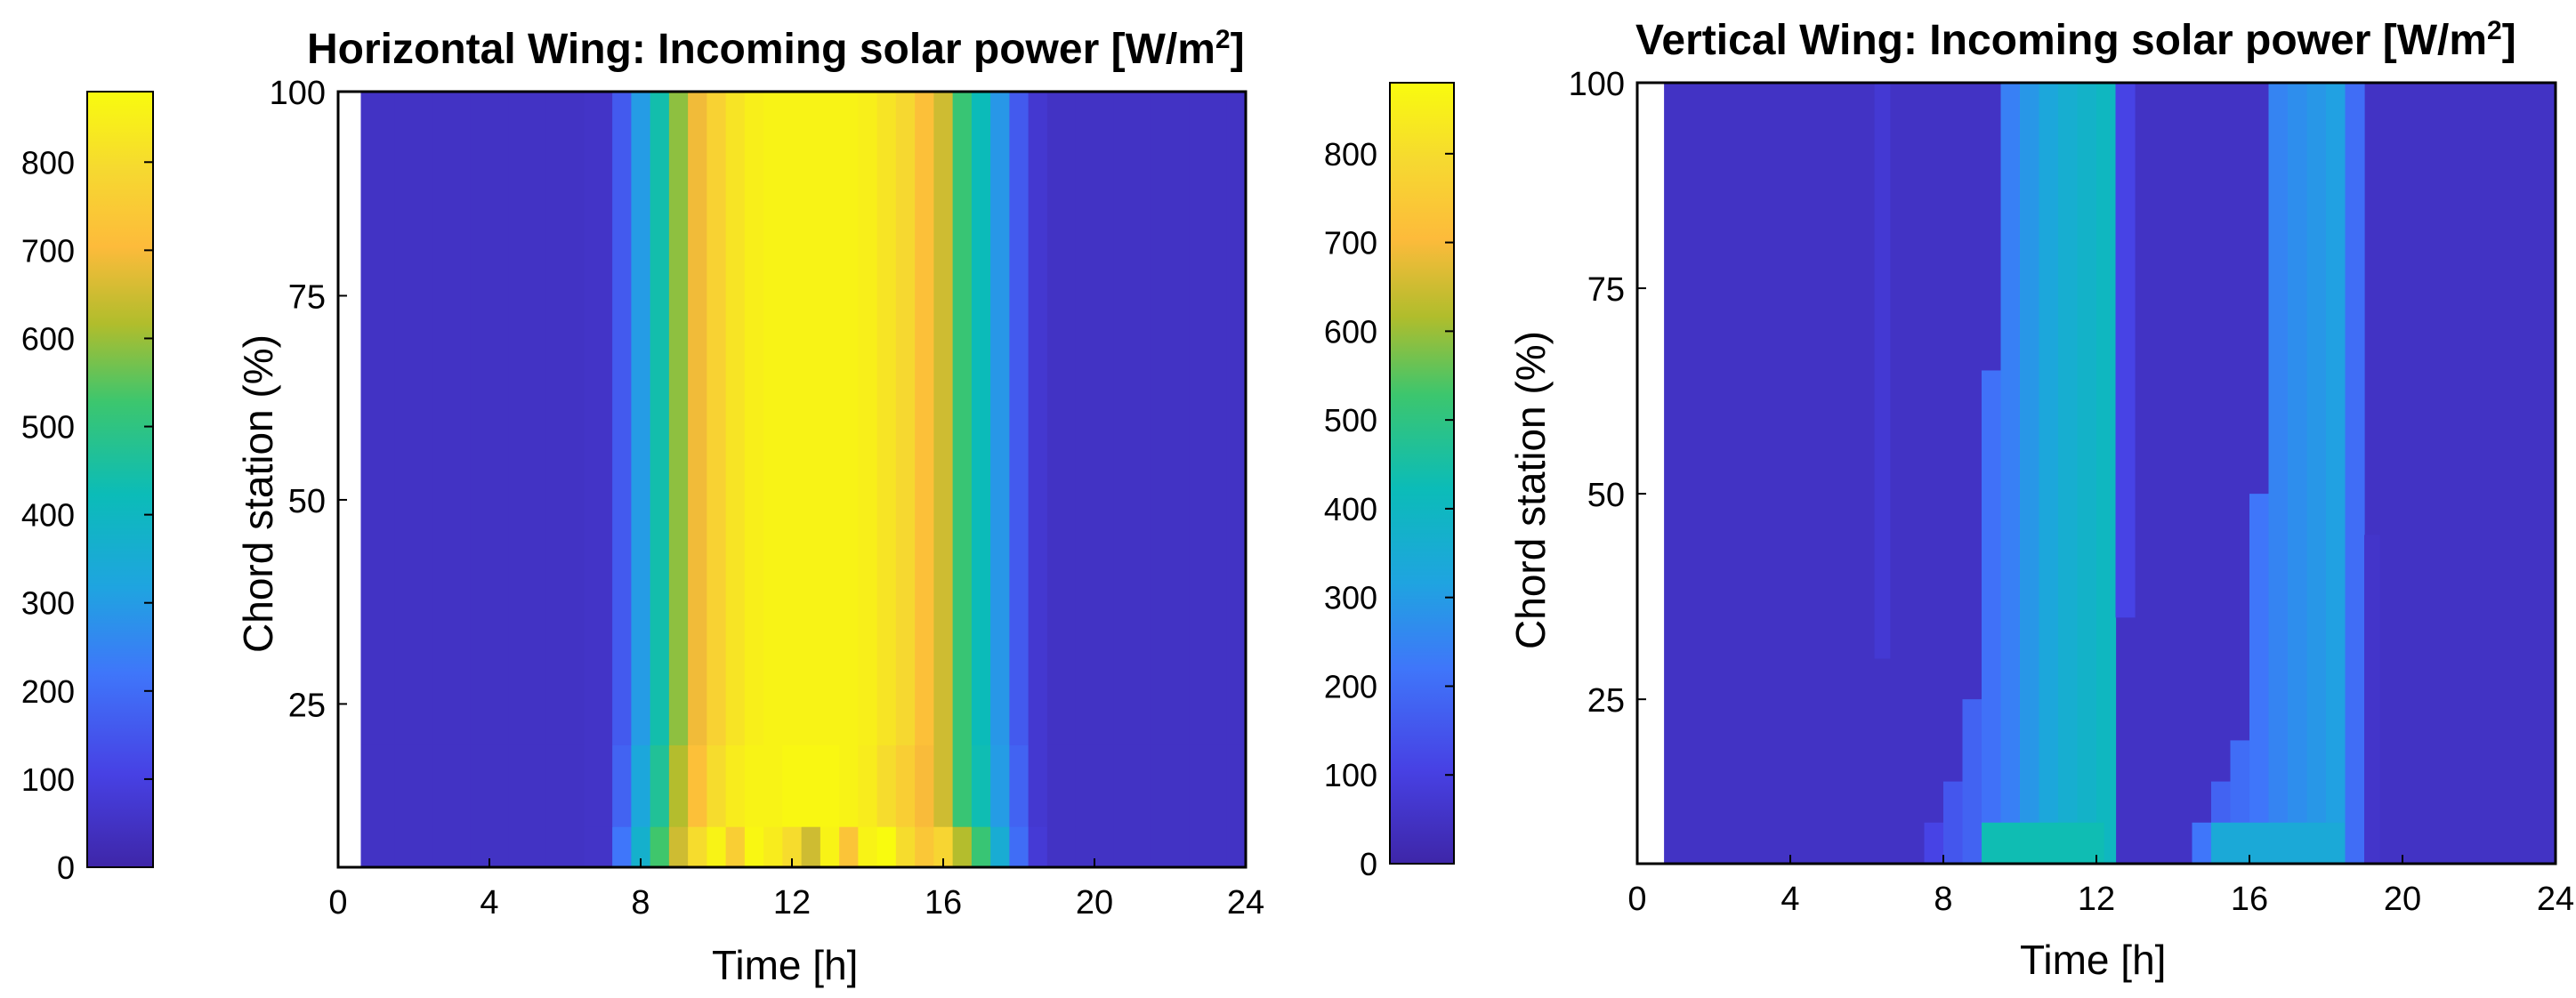 The image size is (2576, 998). What do you see at coordinates (1606, 495) in the screenshot?
I see `y-tick-label: 50` at bounding box center [1606, 495].